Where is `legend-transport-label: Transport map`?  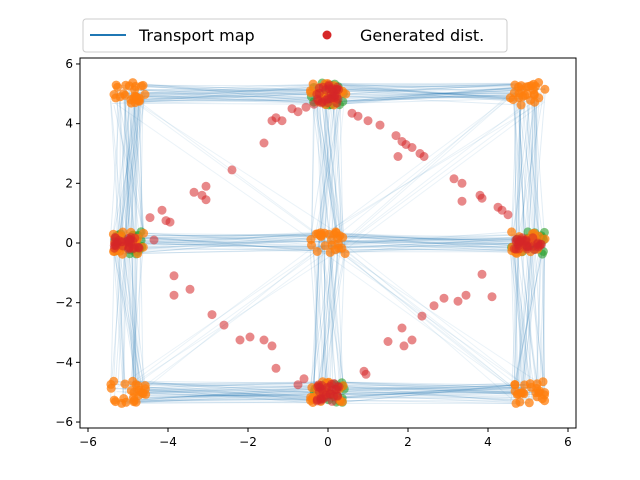 legend-transport-label: Transport map is located at coordinates (196, 35).